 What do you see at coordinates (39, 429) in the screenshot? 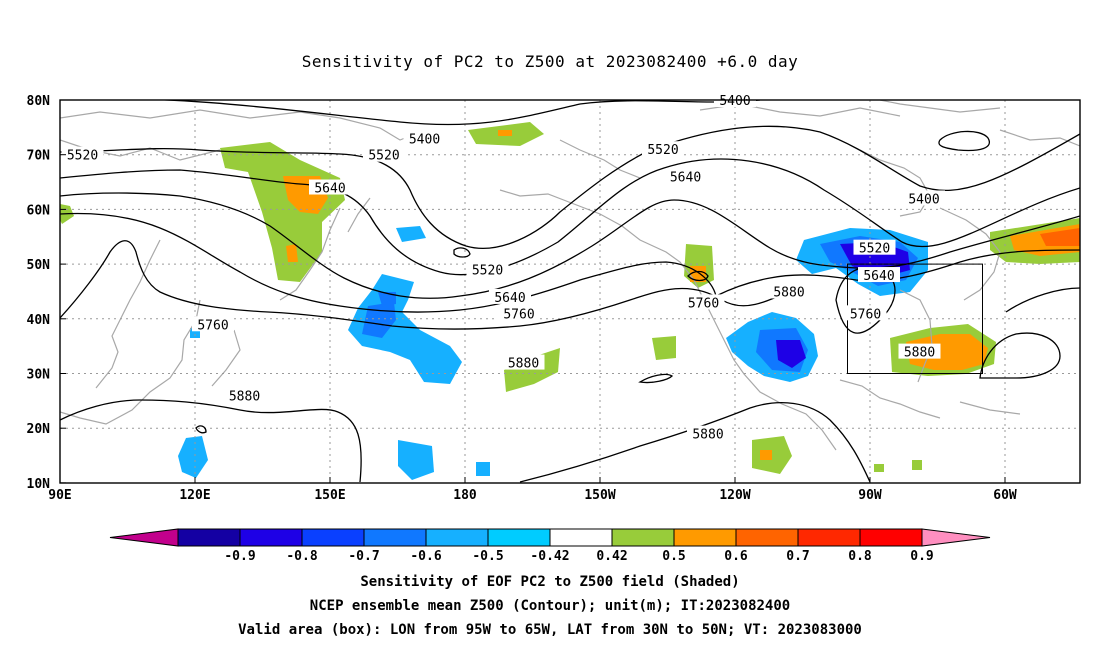
I see `lat-label: 20N` at bounding box center [39, 429].